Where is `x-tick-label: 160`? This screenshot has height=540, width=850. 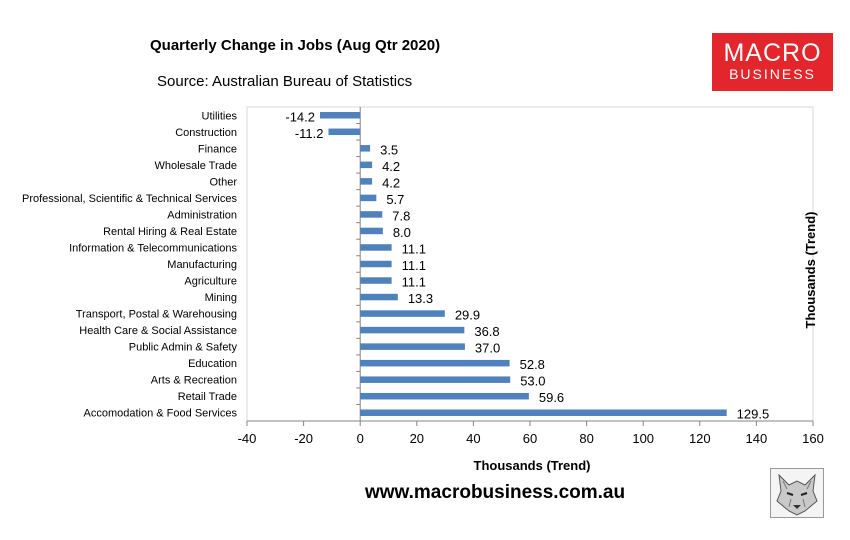 x-tick-label: 160 is located at coordinates (813, 438).